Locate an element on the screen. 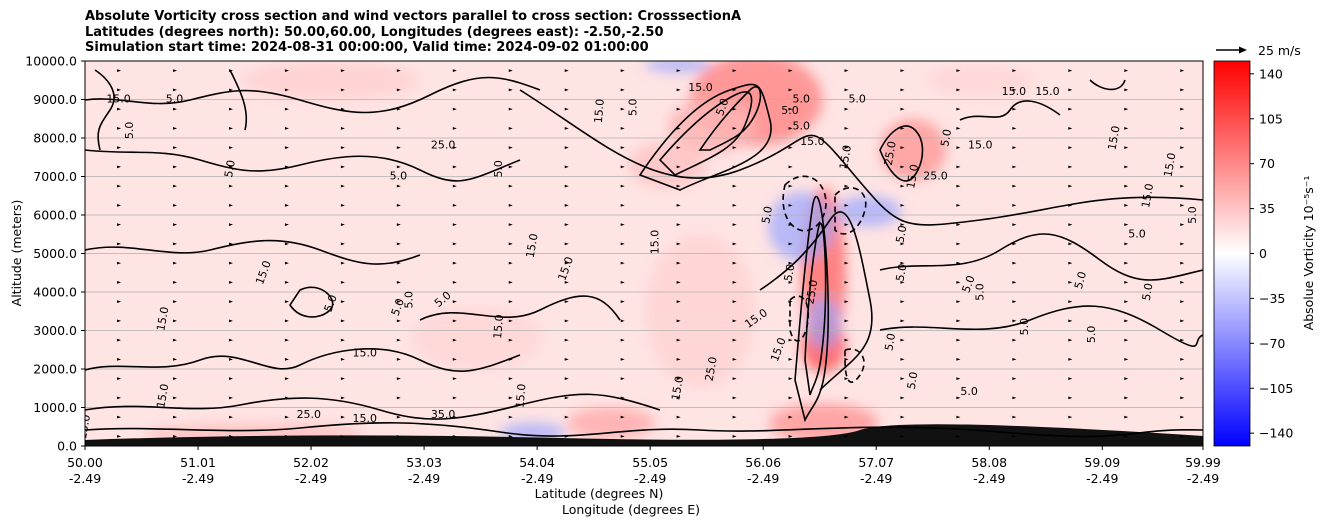  colorbar-ticks: 140 105 70 35 0 −35 −70 −105 −140 is located at coordinates (1271, 253).